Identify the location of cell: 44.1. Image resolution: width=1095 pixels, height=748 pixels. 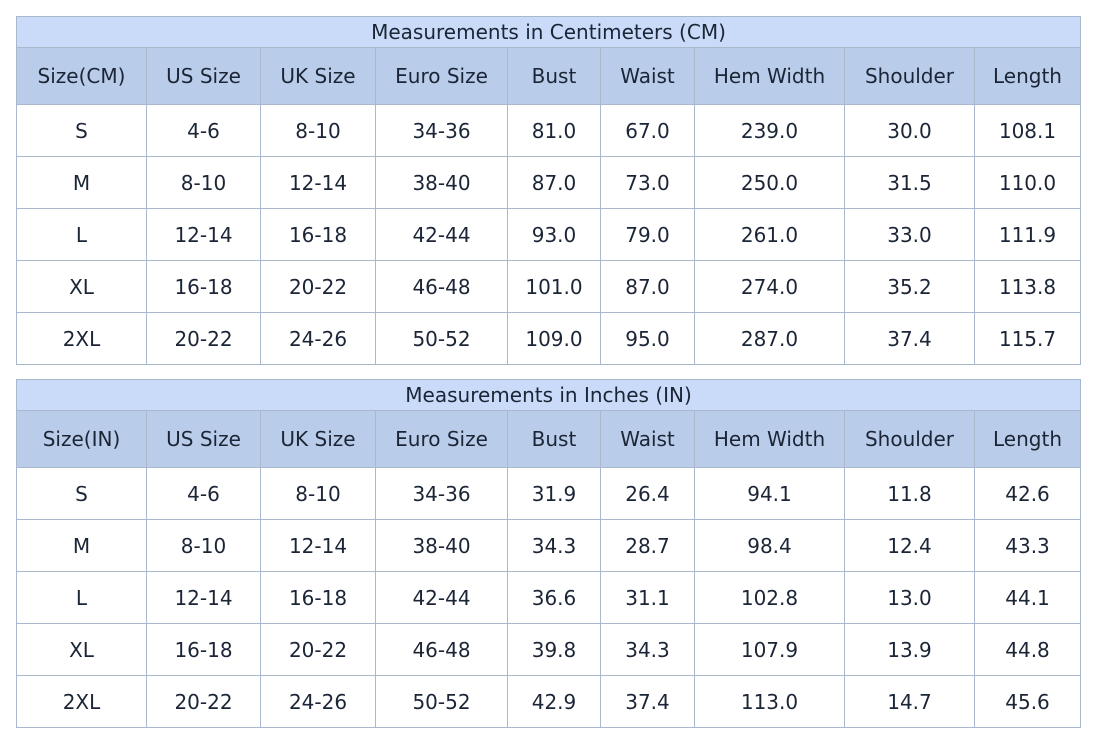
(1027, 597).